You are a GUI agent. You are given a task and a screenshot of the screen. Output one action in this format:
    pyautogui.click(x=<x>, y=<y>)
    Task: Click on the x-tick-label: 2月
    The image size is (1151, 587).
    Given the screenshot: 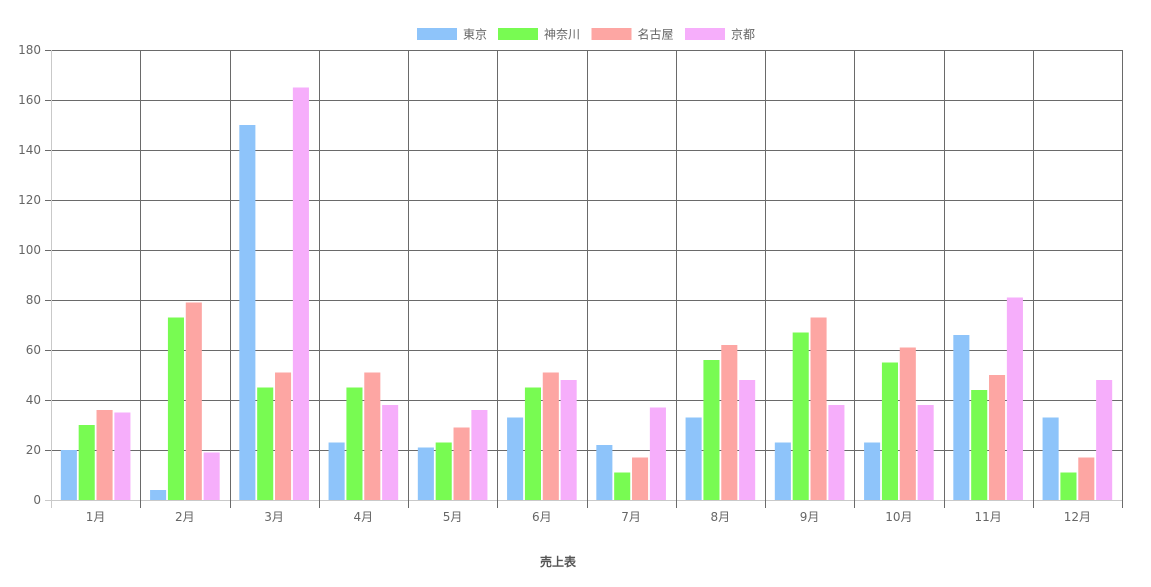 What is the action you would take?
    pyautogui.click(x=185, y=517)
    